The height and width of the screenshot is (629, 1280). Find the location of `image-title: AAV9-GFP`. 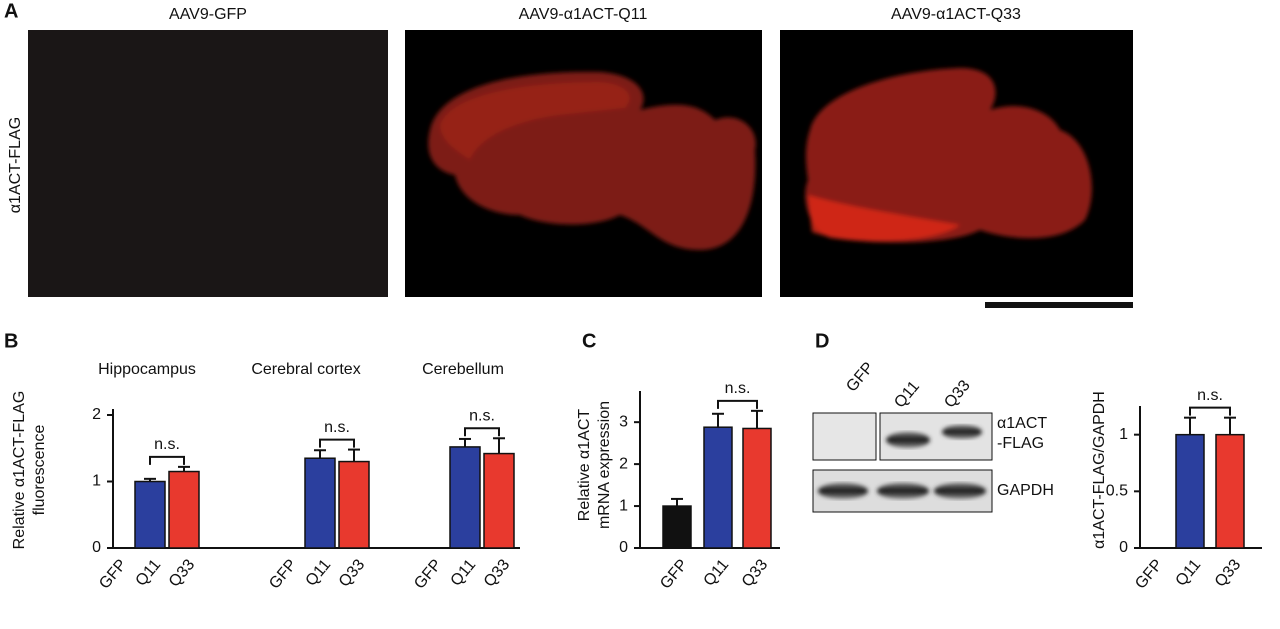

image-title: AAV9-GFP is located at coordinates (208, 14).